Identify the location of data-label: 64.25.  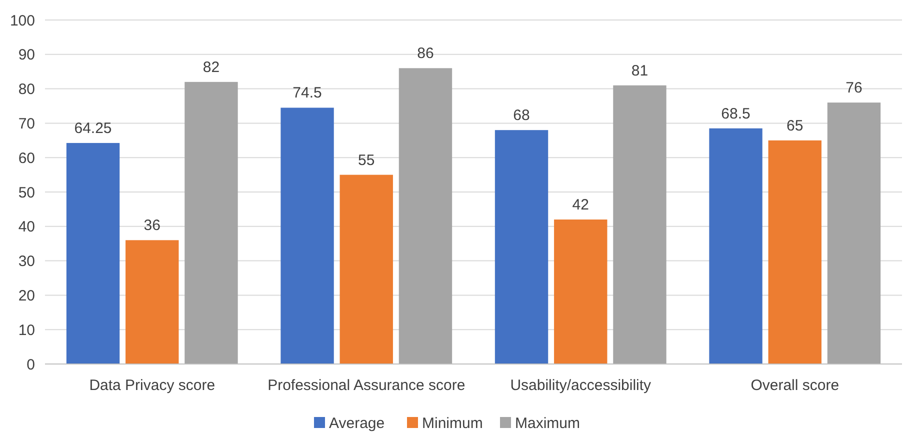
(93, 128).